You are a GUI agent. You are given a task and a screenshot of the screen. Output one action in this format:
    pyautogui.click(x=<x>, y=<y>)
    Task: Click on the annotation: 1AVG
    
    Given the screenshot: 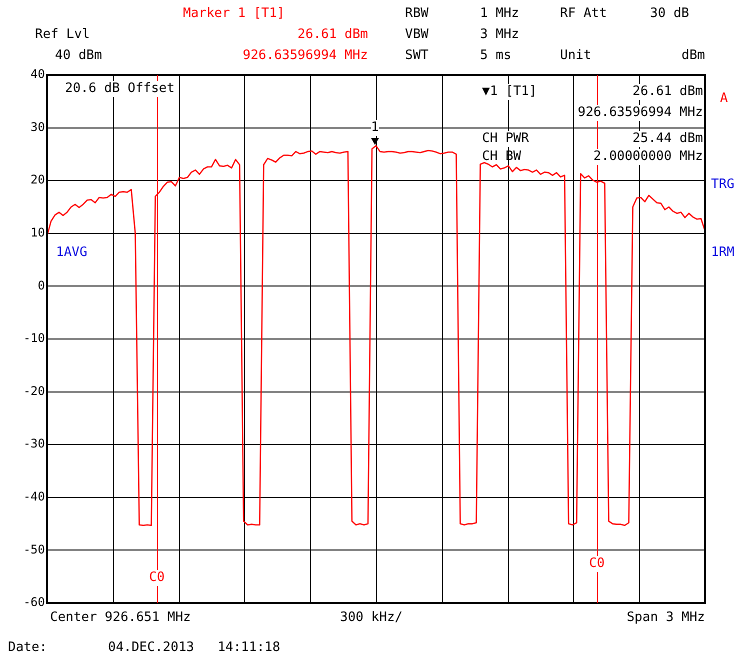 What is the action you would take?
    pyautogui.click(x=72, y=253)
    